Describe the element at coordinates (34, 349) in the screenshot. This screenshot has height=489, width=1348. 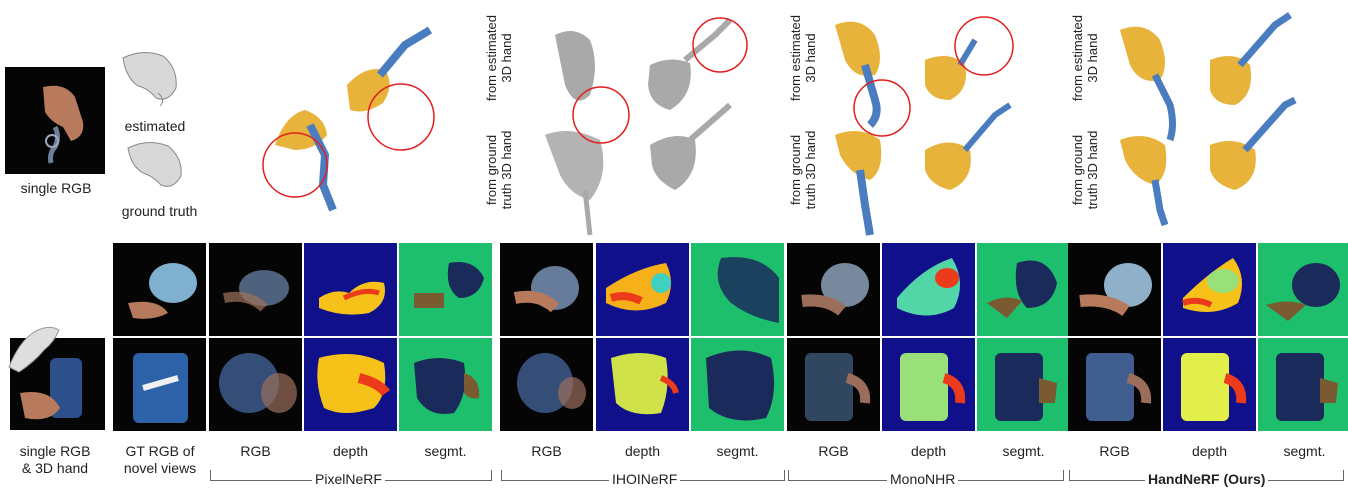
I see `input-3d-hand-overlay` at that location.